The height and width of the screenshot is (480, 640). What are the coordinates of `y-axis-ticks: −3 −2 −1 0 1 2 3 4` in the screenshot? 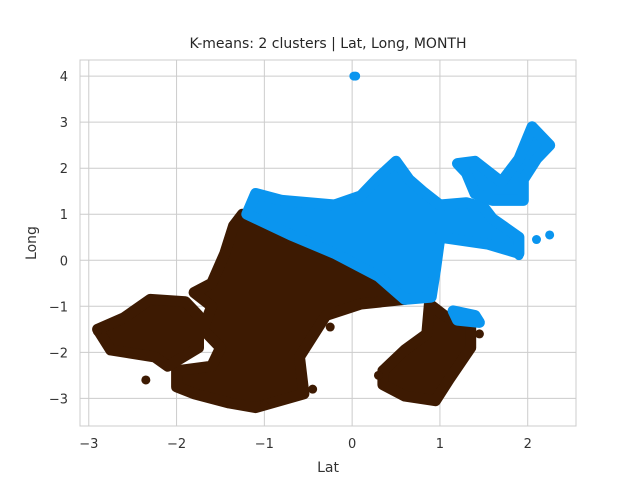 It's located at (58, 238).